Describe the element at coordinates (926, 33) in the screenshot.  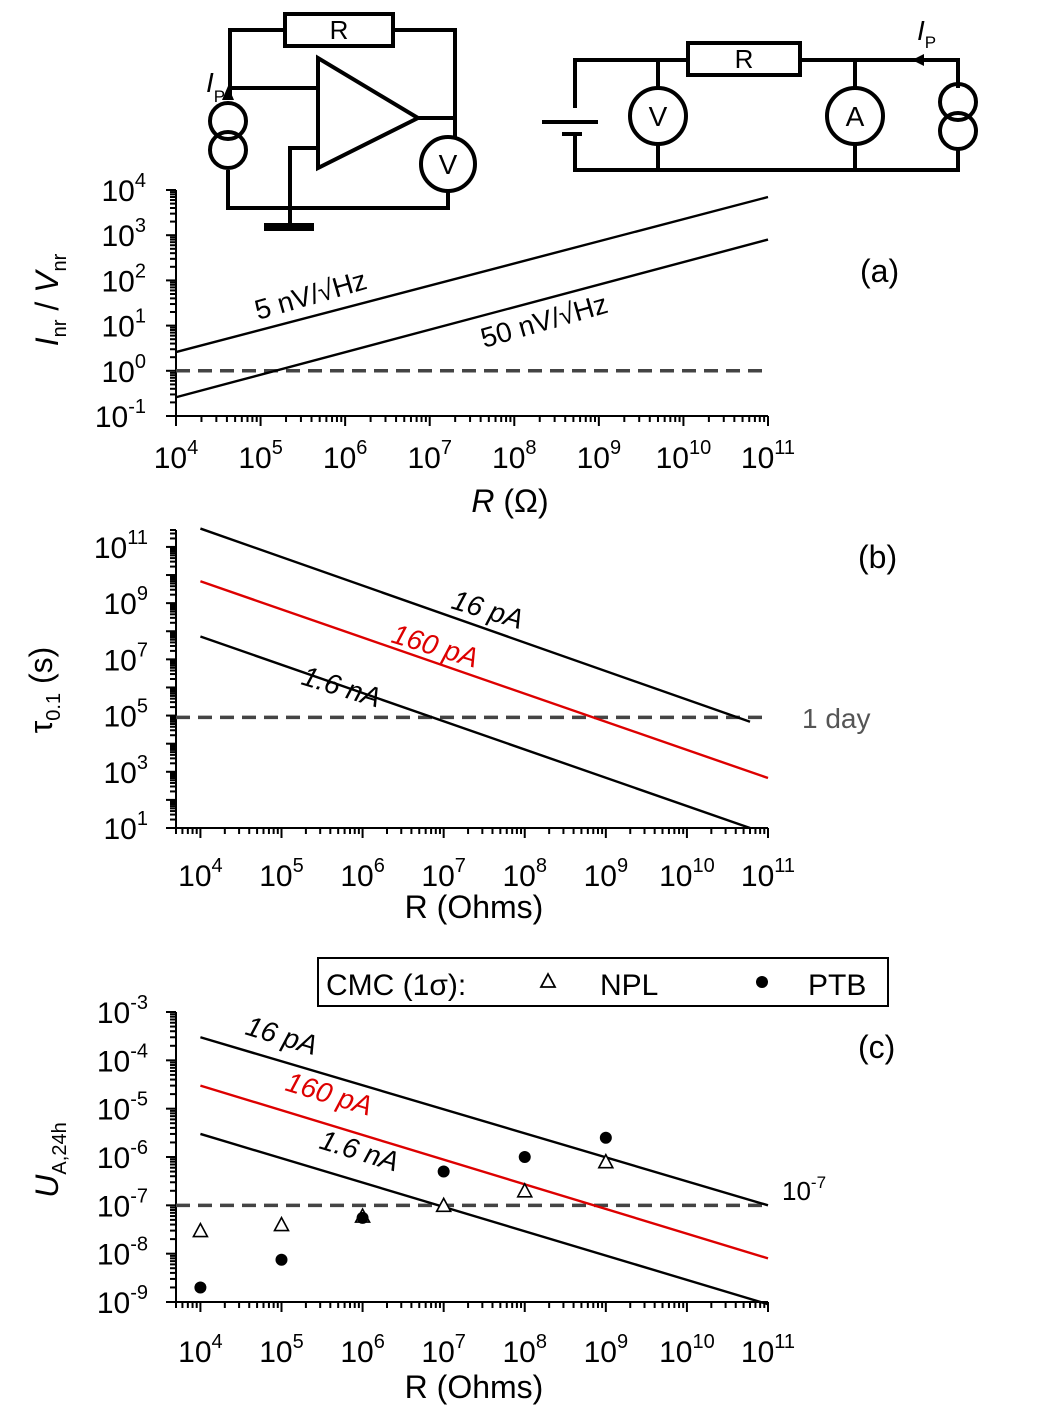
I see `right-current-label: IP` at that location.